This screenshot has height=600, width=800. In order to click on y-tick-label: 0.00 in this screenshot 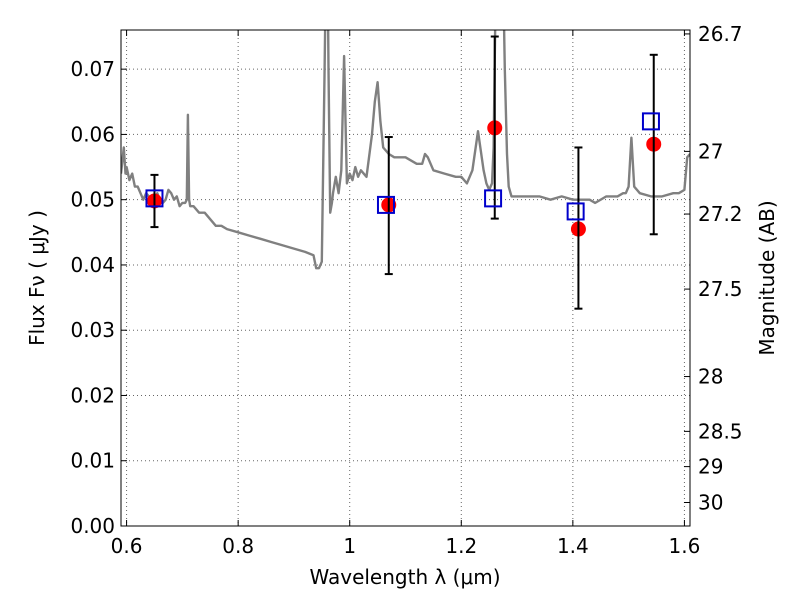, I will do `click(92, 526)`.